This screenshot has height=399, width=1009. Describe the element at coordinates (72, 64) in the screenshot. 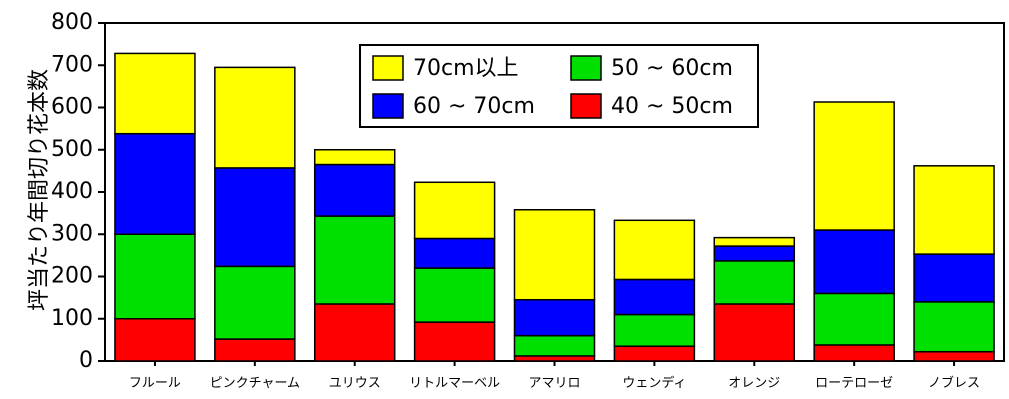

I see `y-tick-label: 700` at that location.